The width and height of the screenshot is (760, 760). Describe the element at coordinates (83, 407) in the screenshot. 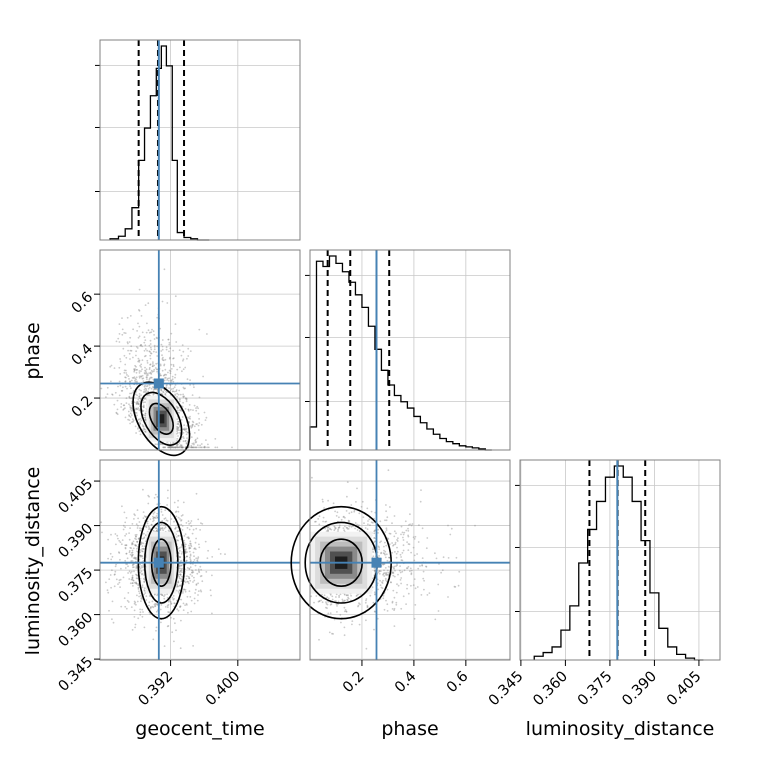

I see `ytick-label: 0.2` at that location.